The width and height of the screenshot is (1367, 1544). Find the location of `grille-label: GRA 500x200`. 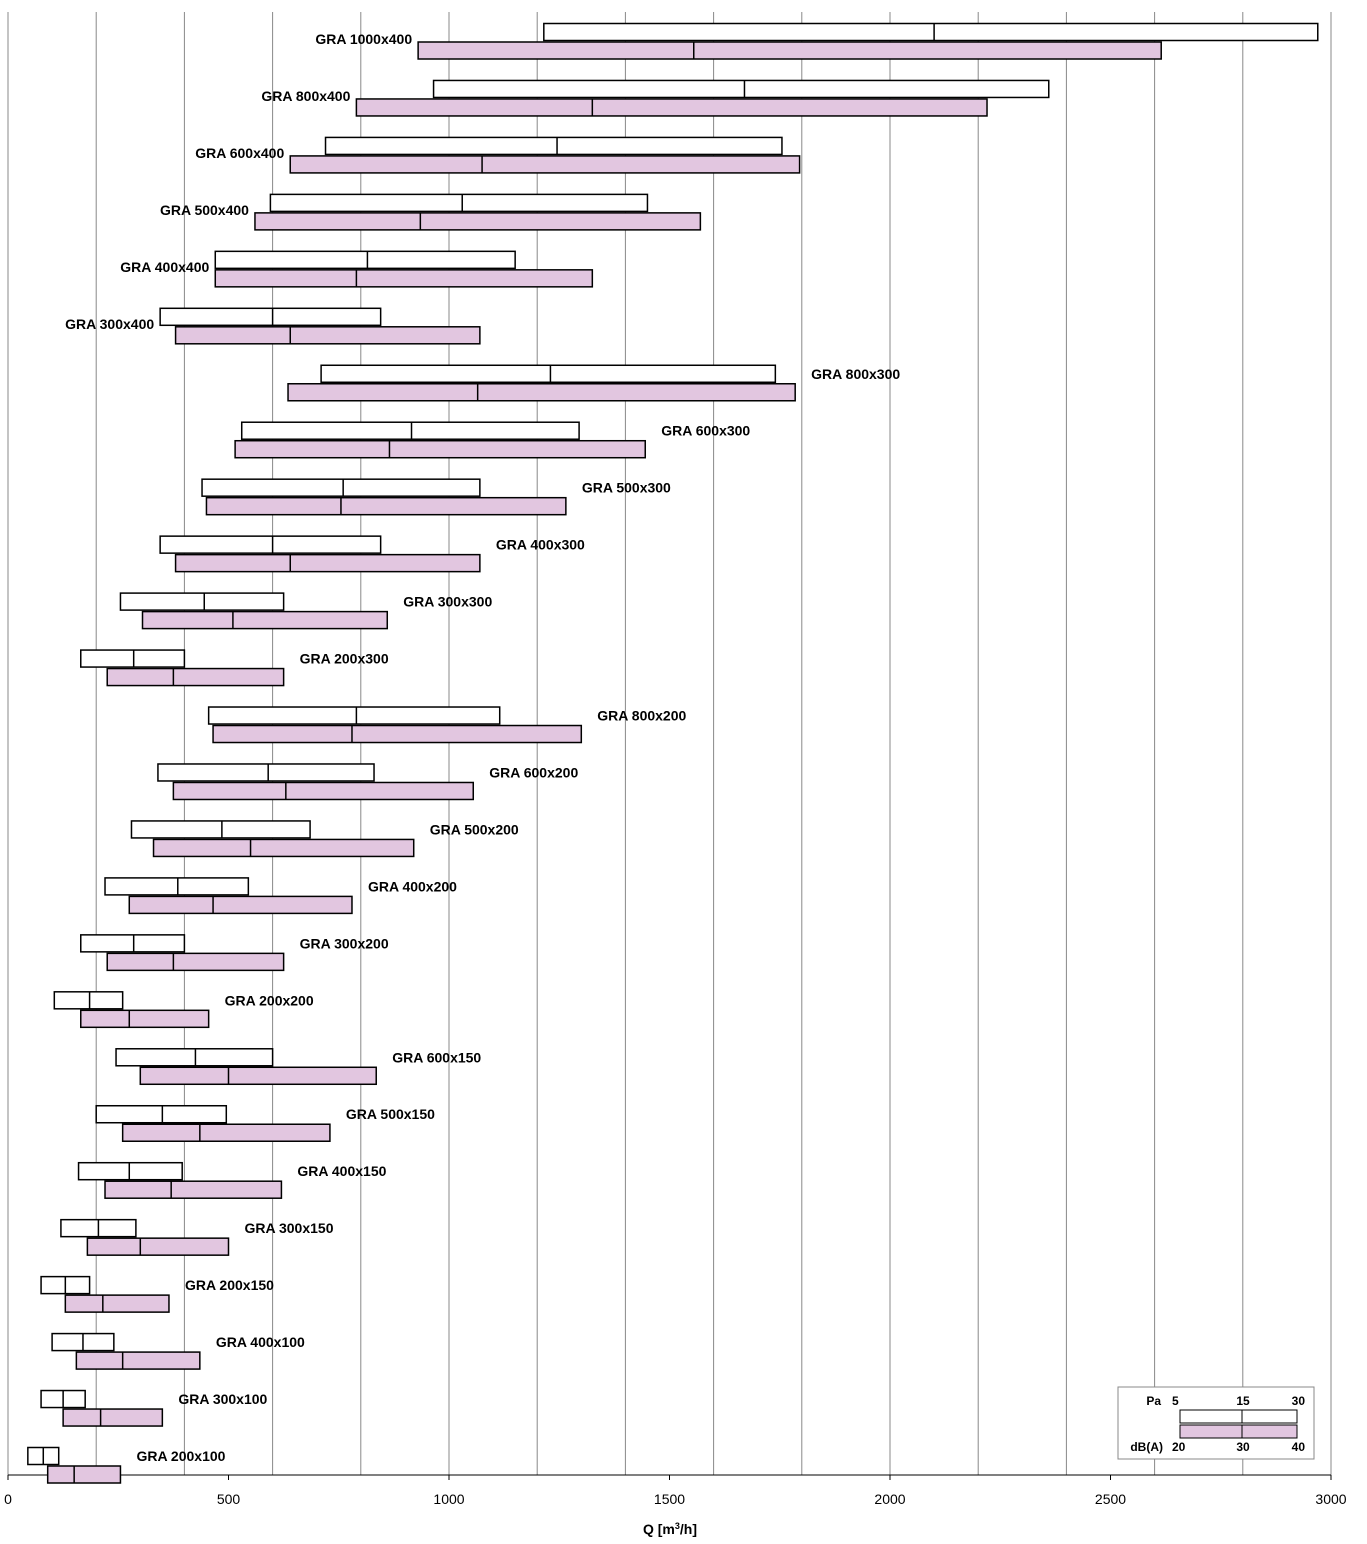

grille-label: GRA 500x200 is located at coordinates (474, 829).